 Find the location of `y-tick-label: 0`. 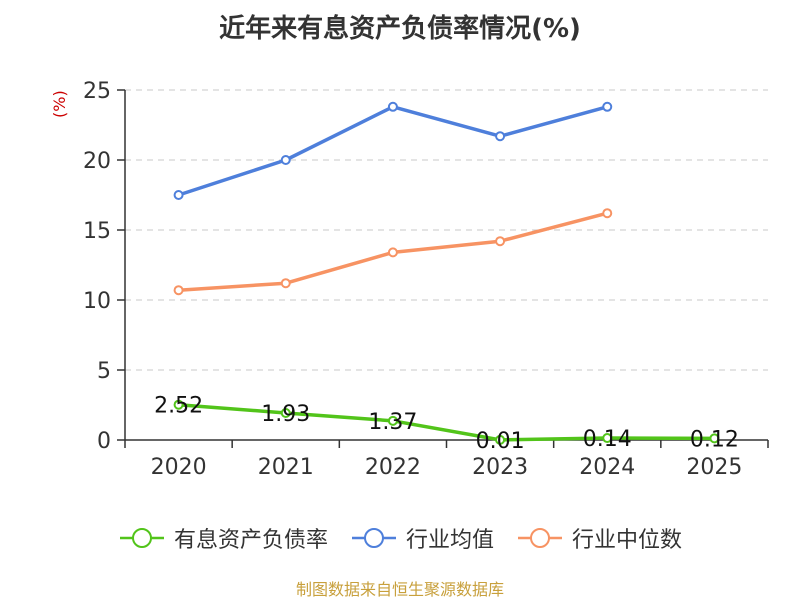

y-tick-label: 0 is located at coordinates (104, 441).